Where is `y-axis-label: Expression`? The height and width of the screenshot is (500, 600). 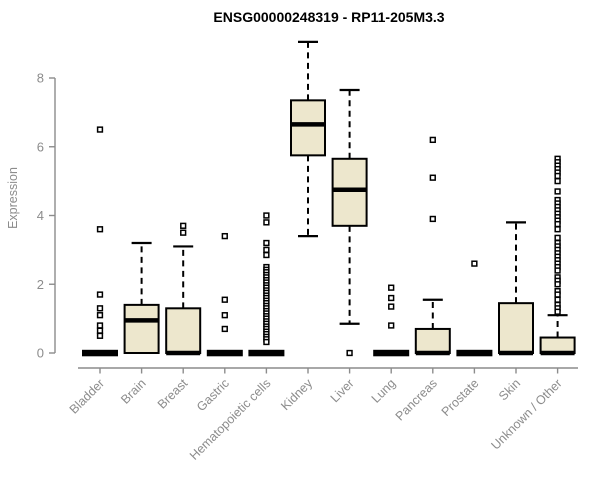
y-axis-label: Expression is located at coordinates (13, 198).